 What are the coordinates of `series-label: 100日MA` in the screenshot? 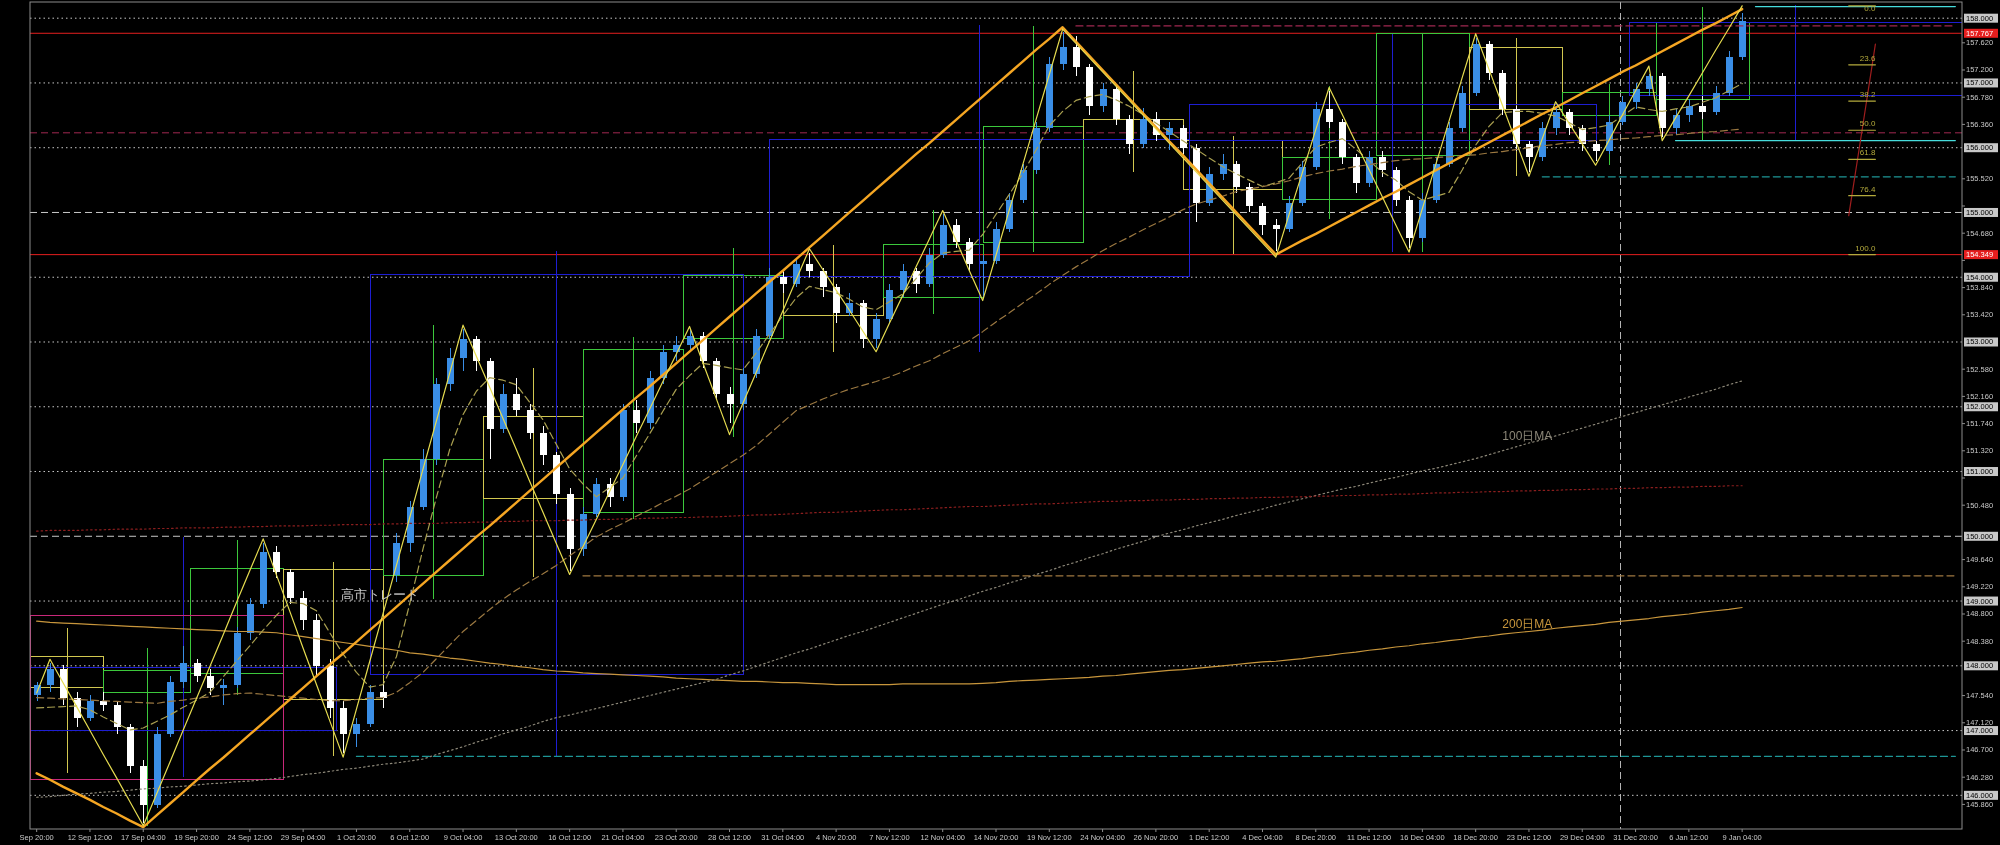 It's located at (1527, 435).